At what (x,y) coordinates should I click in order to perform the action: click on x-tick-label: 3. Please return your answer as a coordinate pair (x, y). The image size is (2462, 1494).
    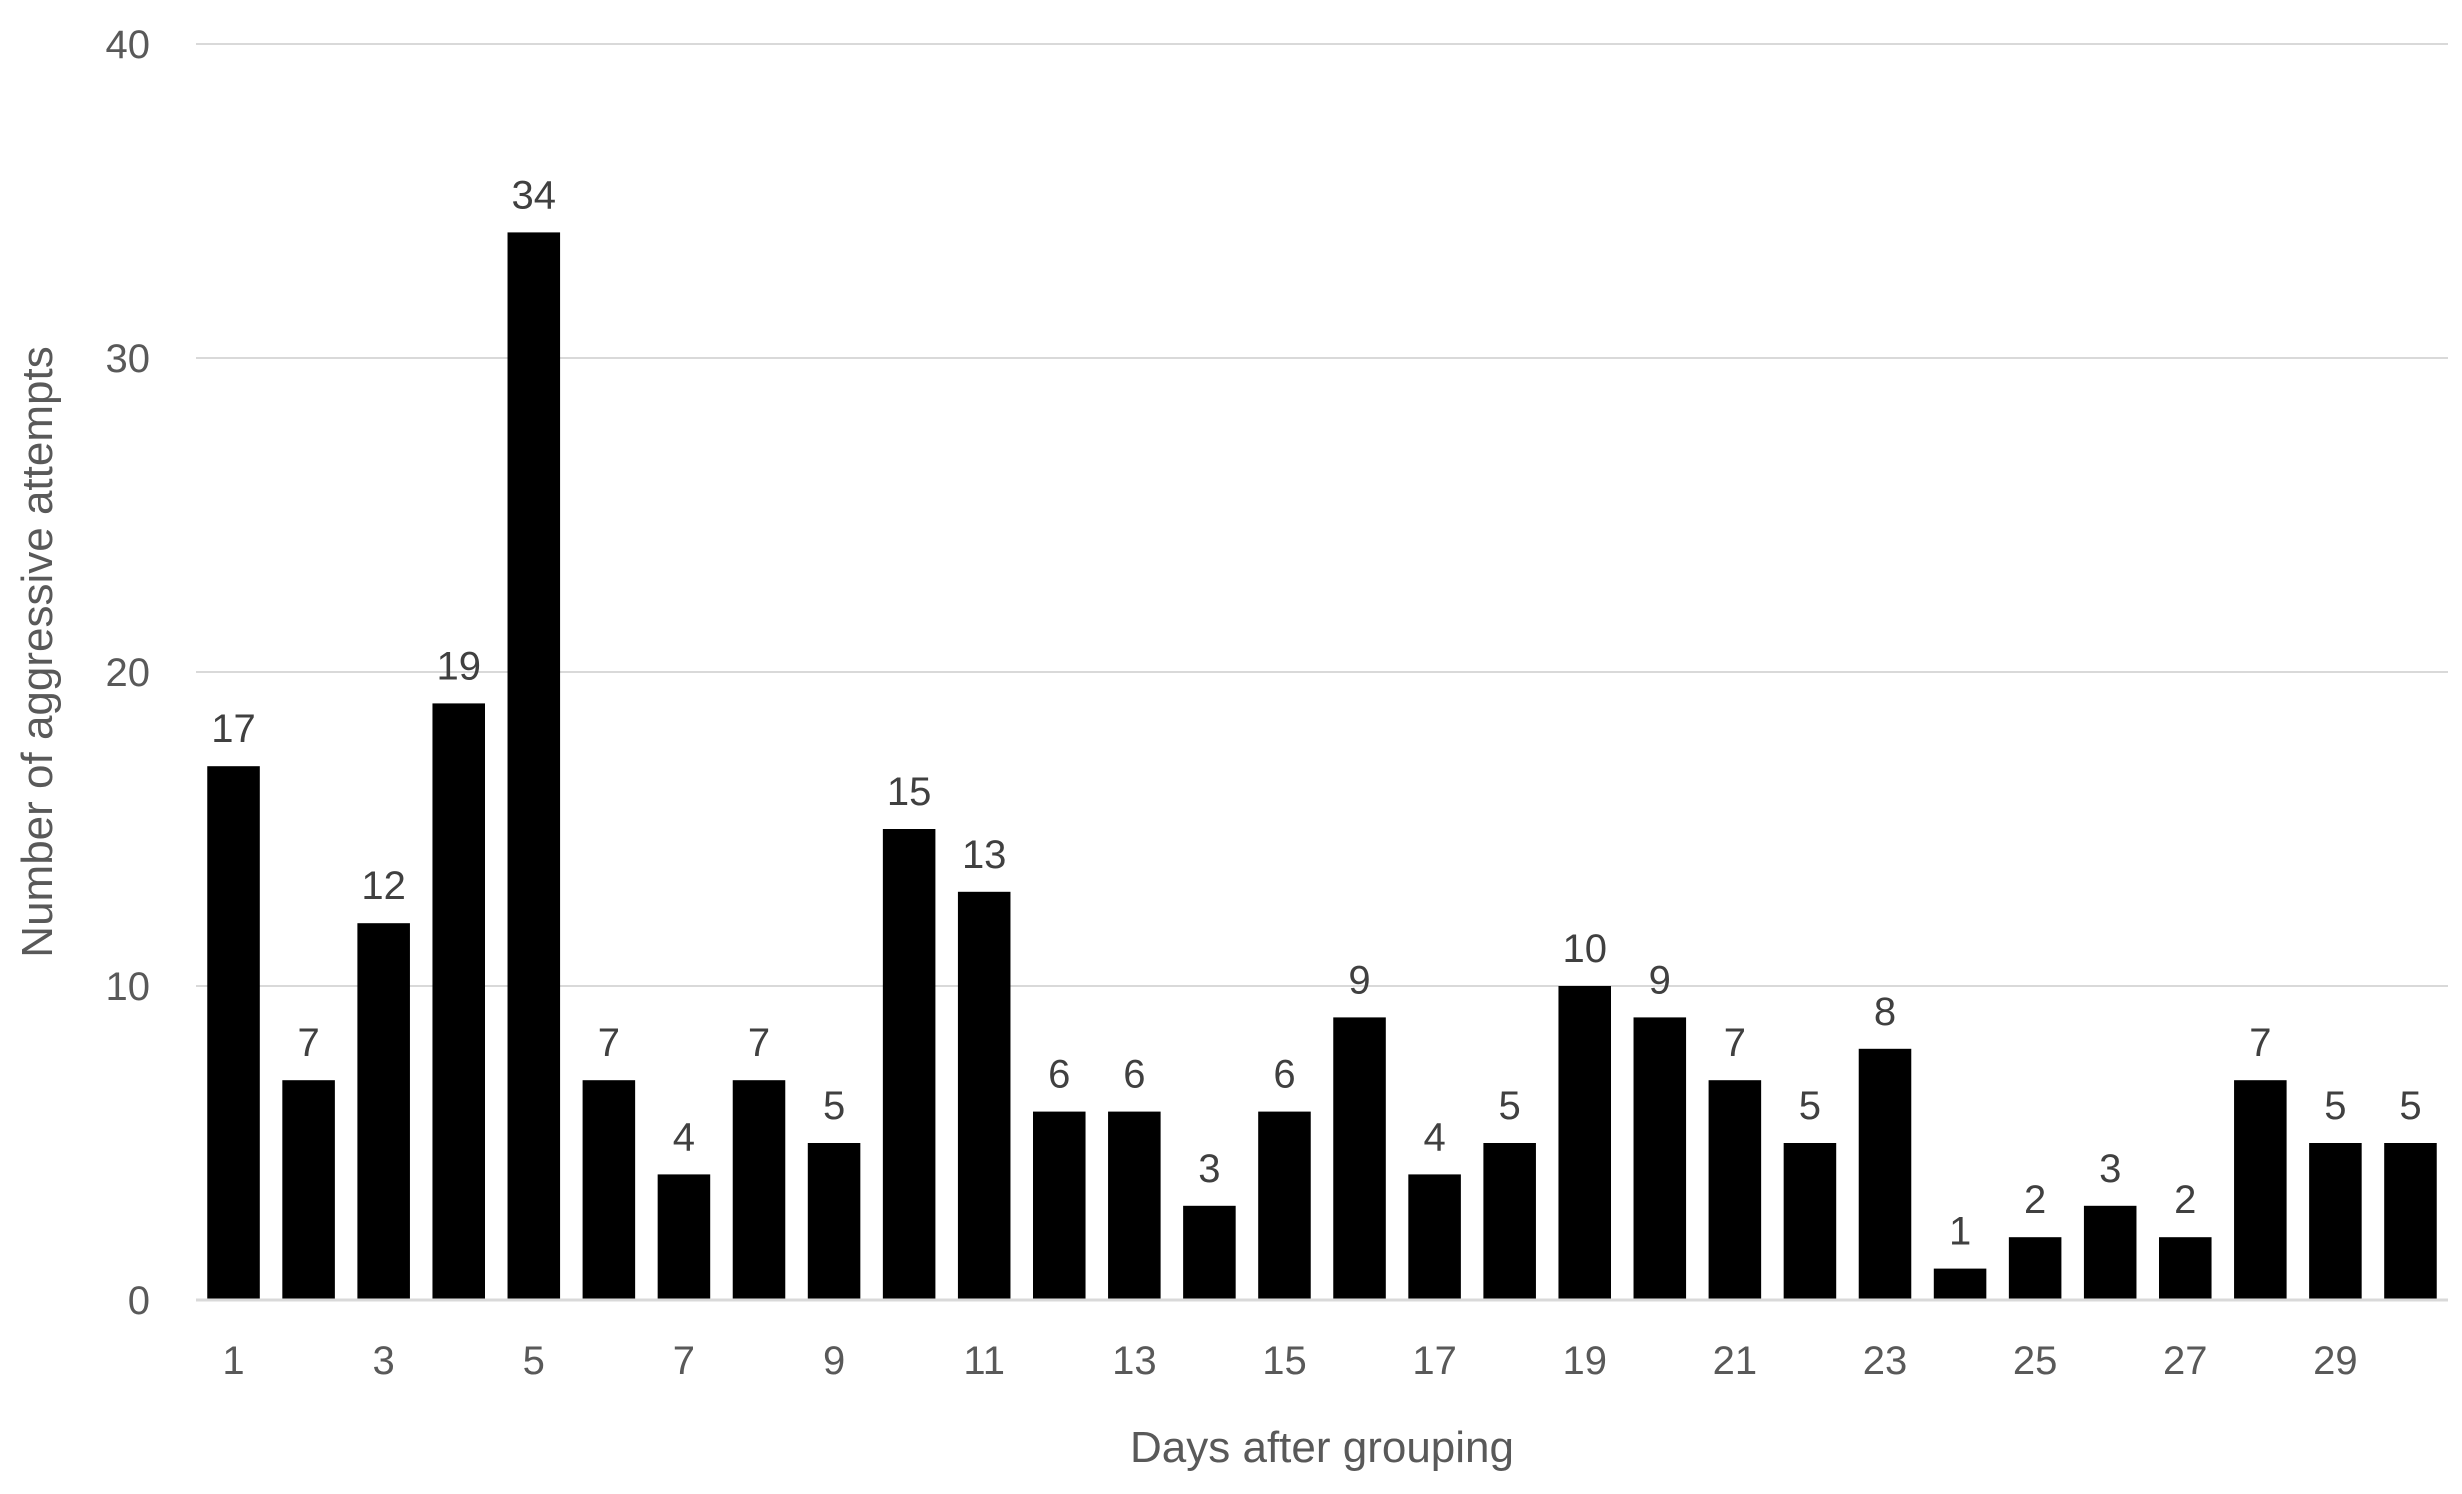
    Looking at the image, I should click on (384, 1361).